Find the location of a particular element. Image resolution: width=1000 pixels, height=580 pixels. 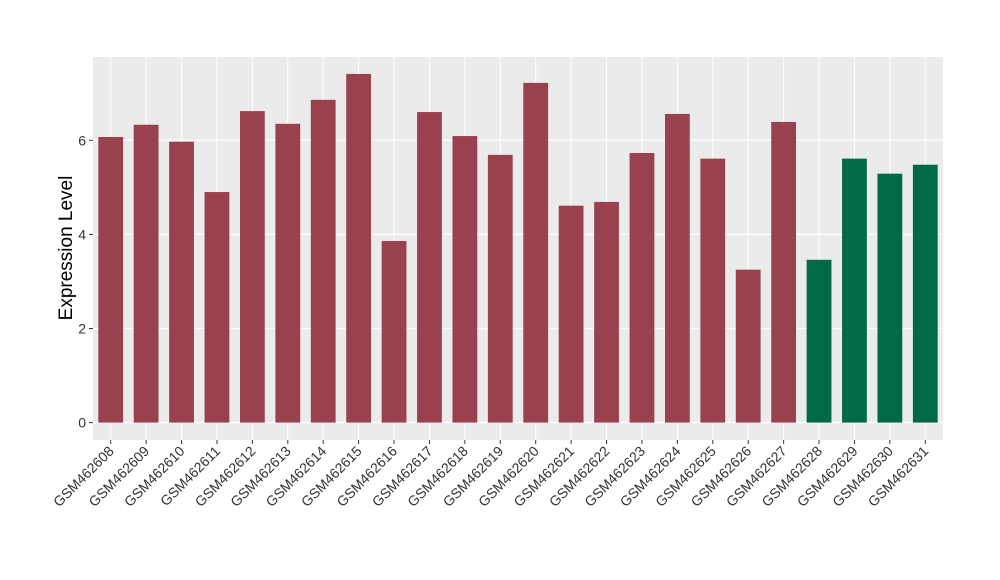

y-tick-label: 2 is located at coordinates (82, 328).